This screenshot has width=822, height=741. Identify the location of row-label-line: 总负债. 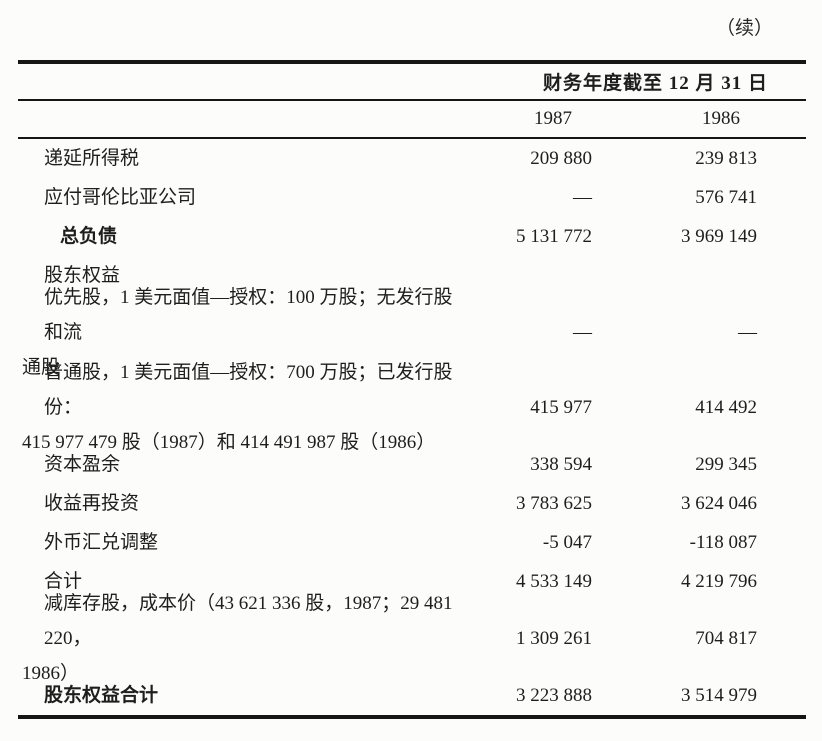
(89, 236).